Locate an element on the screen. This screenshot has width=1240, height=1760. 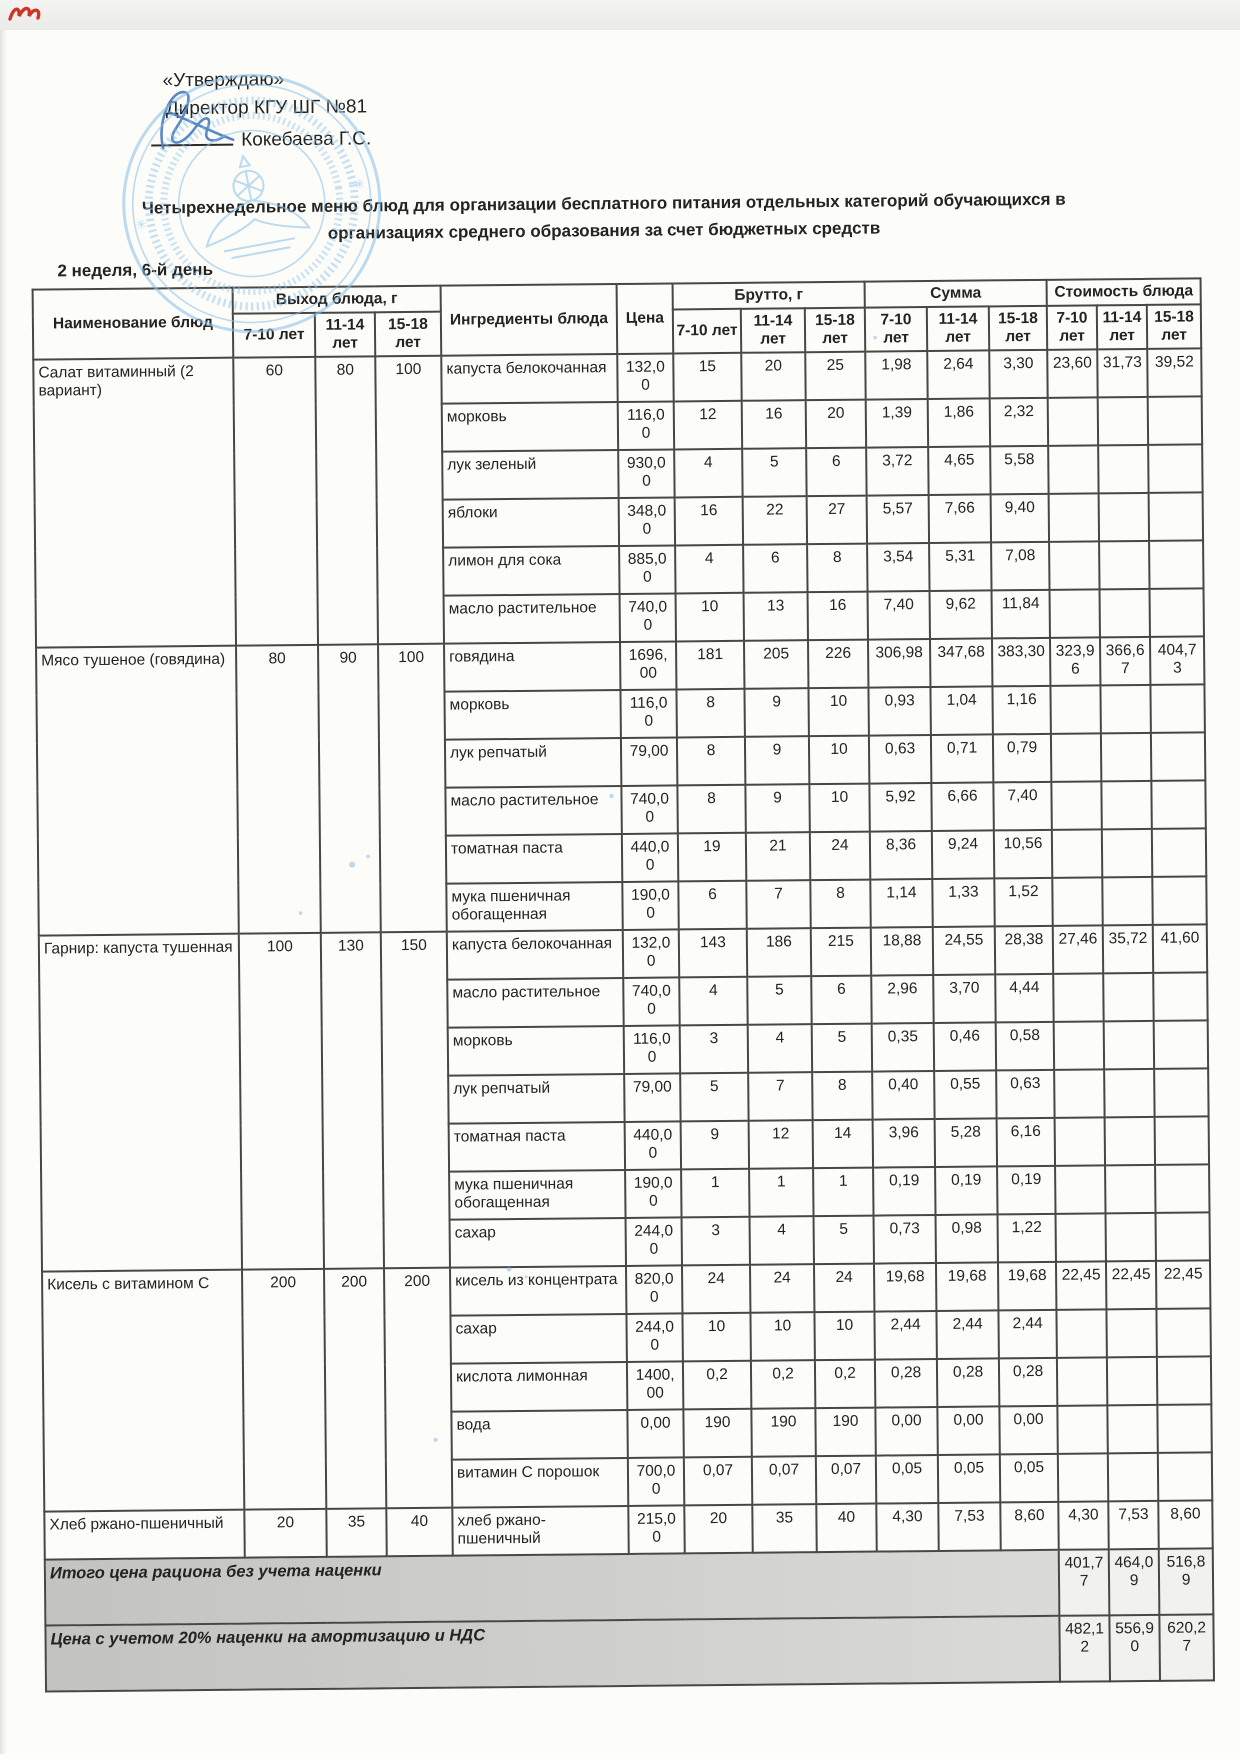
brutto-value: 215 is located at coordinates (841, 952).